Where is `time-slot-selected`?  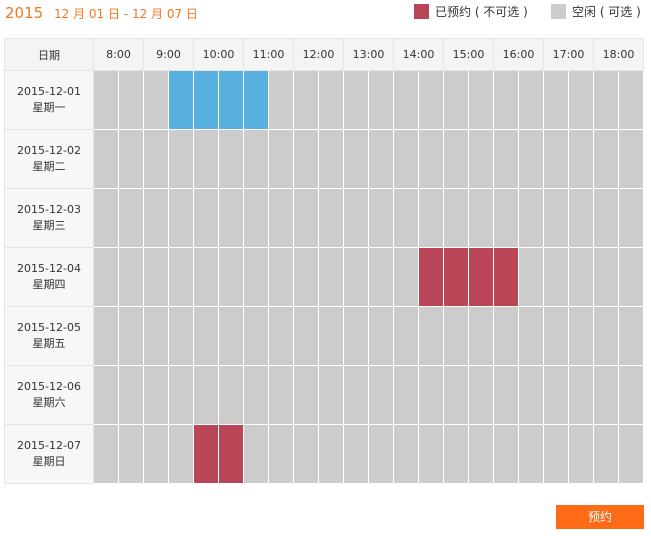
time-slot-selected is located at coordinates (206, 100).